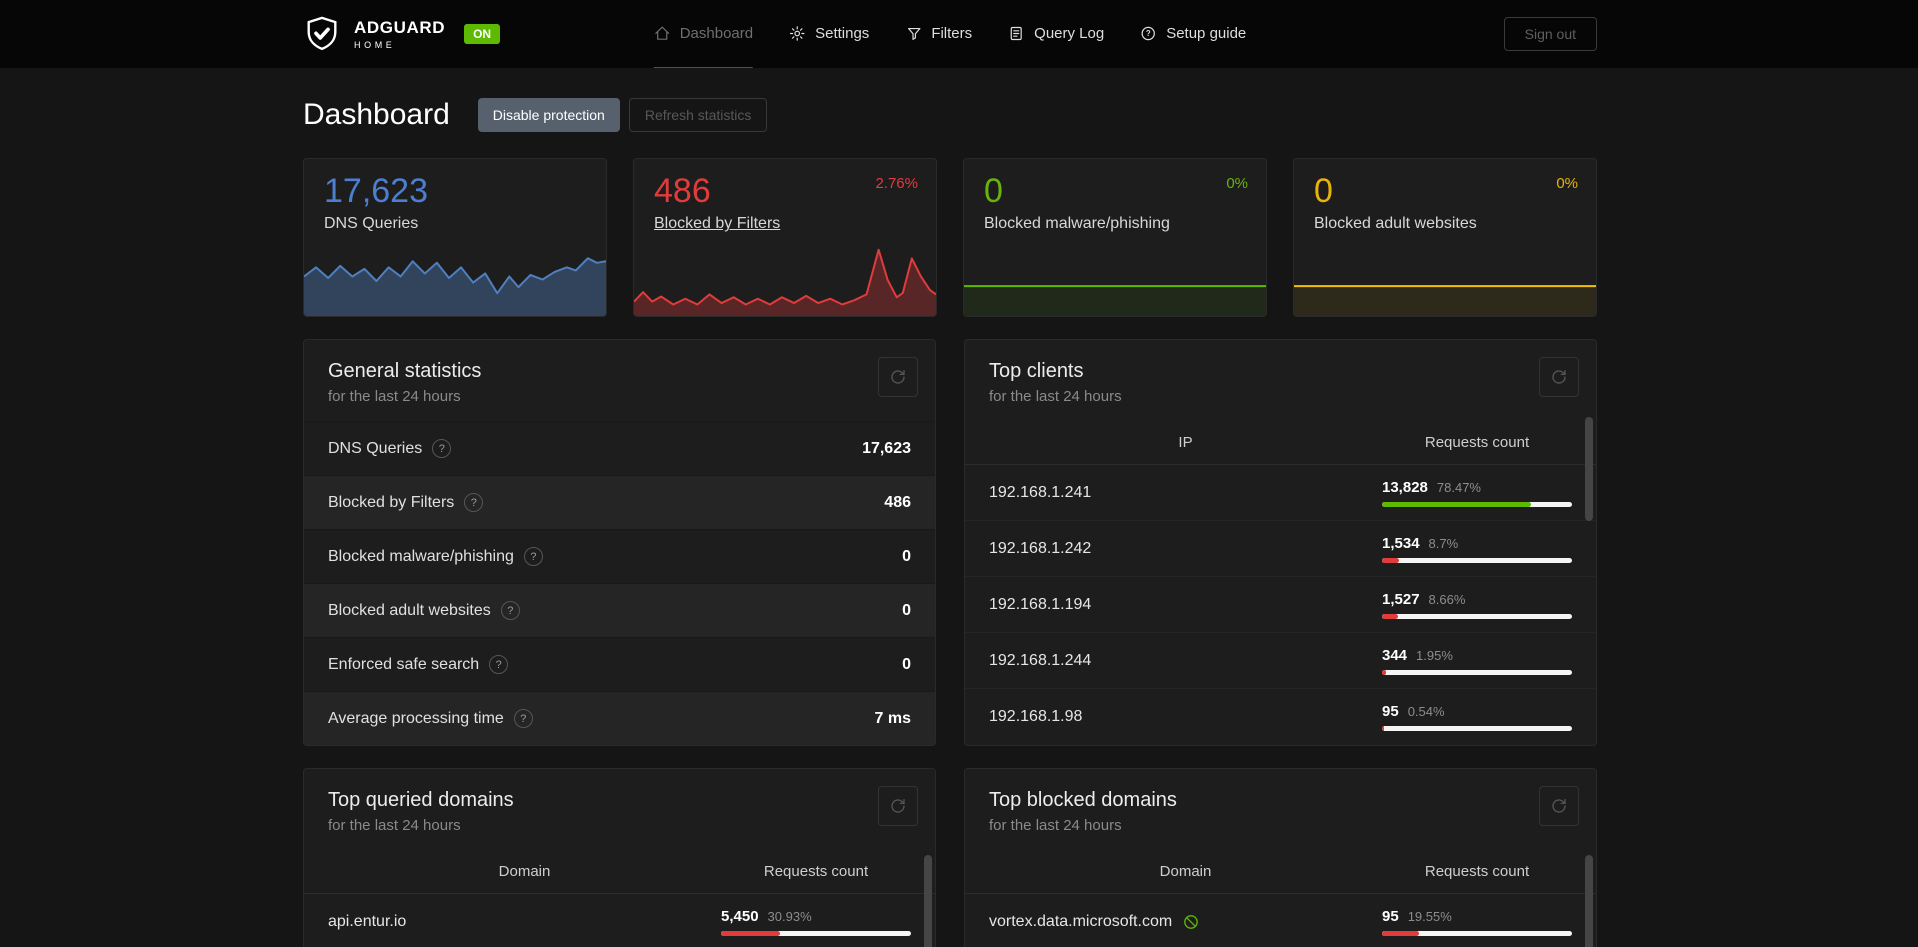  Describe the element at coordinates (619, 502) in the screenshot. I see `statistics-row: Blocked by Filters? 486` at that location.